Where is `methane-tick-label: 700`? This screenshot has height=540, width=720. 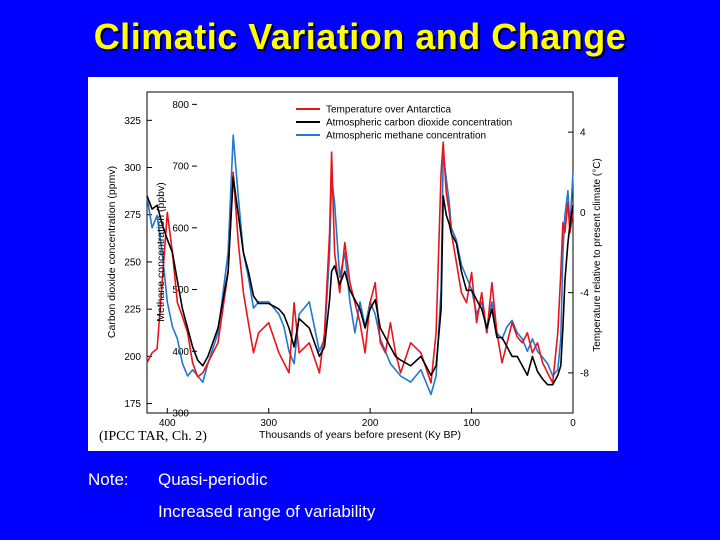 methane-tick-label: 700 is located at coordinates (180, 167).